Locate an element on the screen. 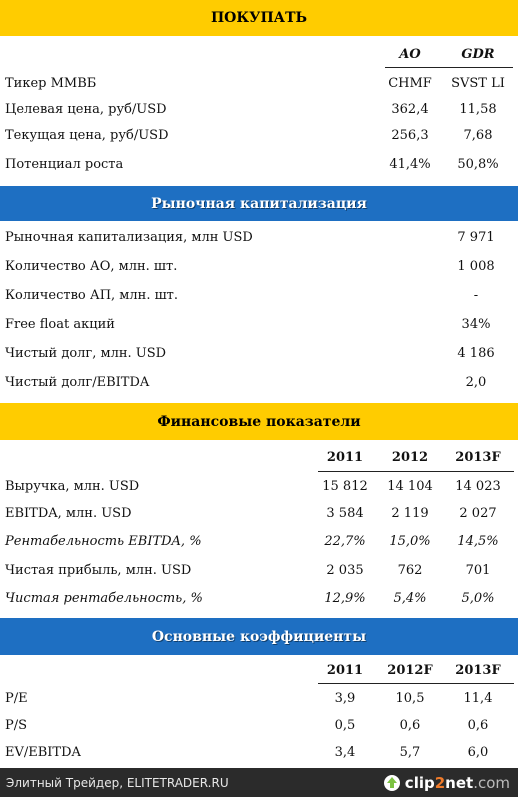 The width and height of the screenshot is (518, 797). row-label: Чистая прибыль, млн. USD is located at coordinates (98, 570).